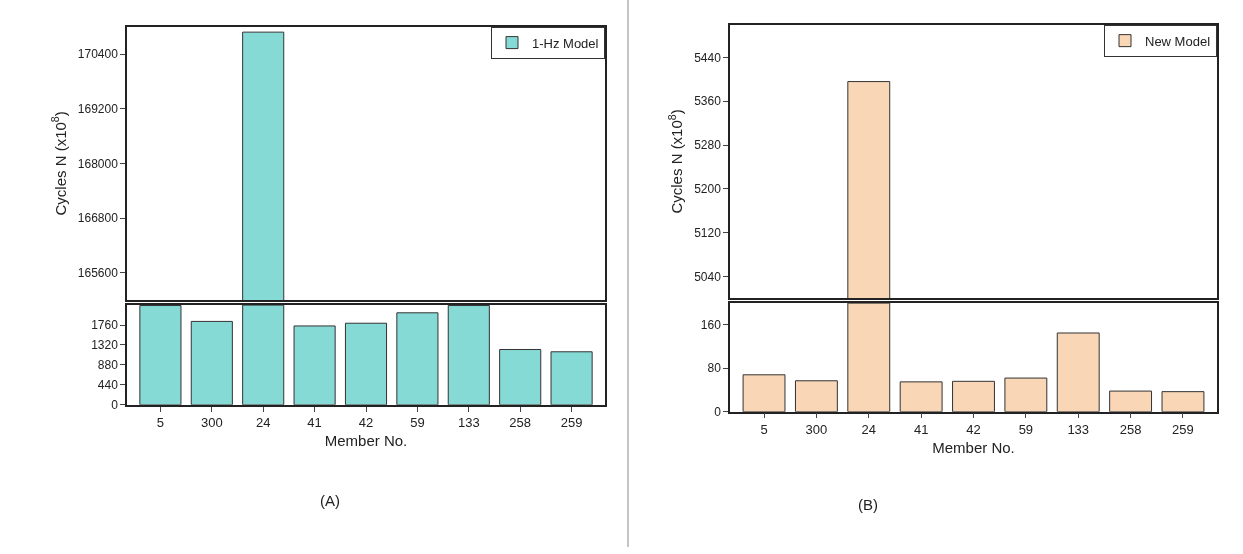  I want to click on y-tick-label: 5120, so click(708, 232).